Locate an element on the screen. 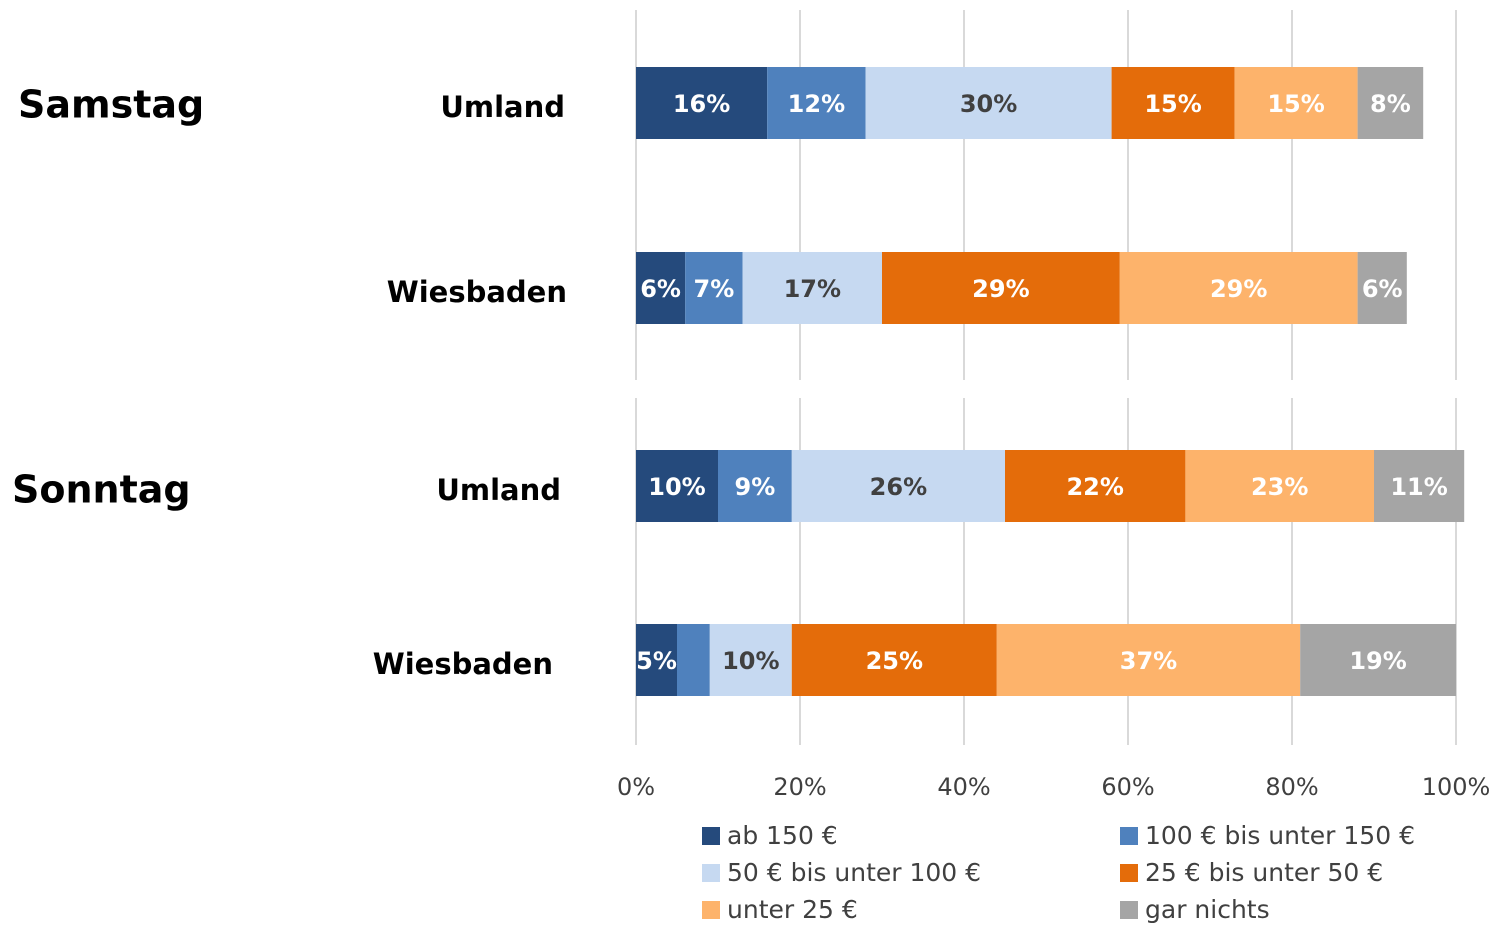  data-label: 23% is located at coordinates (1279, 487).